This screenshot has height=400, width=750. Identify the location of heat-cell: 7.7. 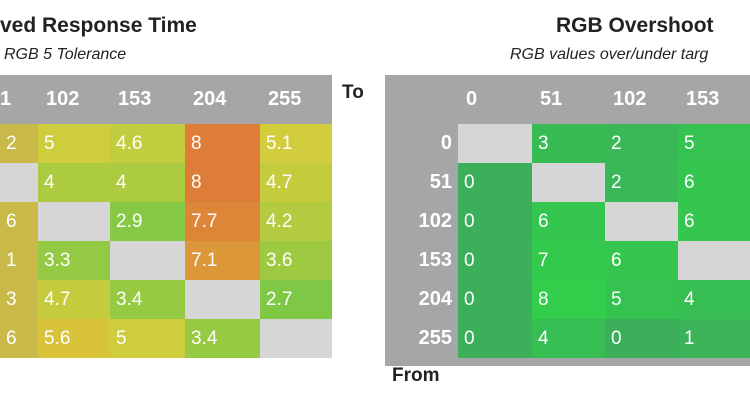
(222, 221).